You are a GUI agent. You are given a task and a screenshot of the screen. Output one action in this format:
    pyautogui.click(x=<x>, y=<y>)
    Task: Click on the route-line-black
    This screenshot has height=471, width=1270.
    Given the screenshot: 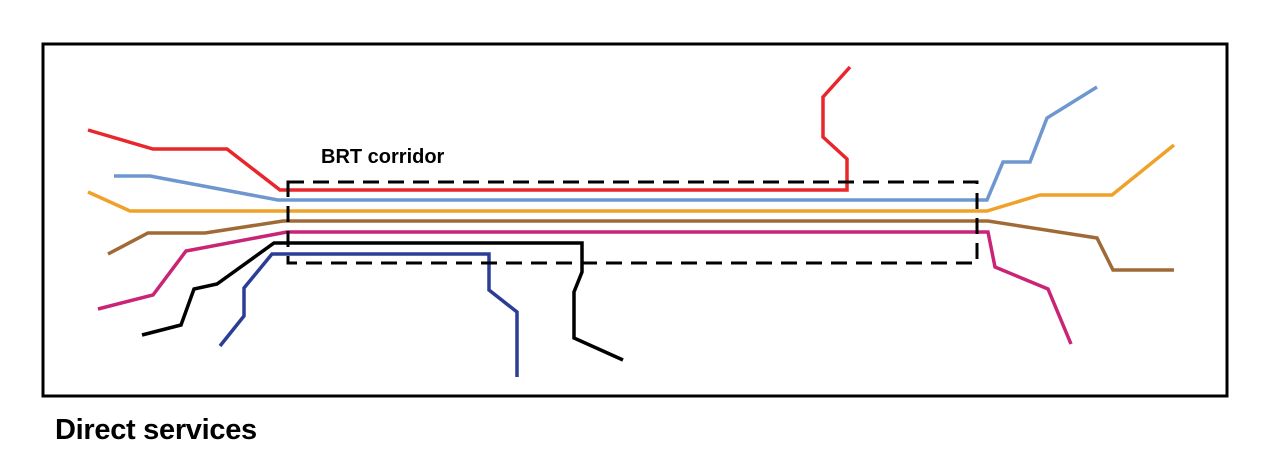 What is the action you would take?
    pyautogui.click(x=382, y=301)
    